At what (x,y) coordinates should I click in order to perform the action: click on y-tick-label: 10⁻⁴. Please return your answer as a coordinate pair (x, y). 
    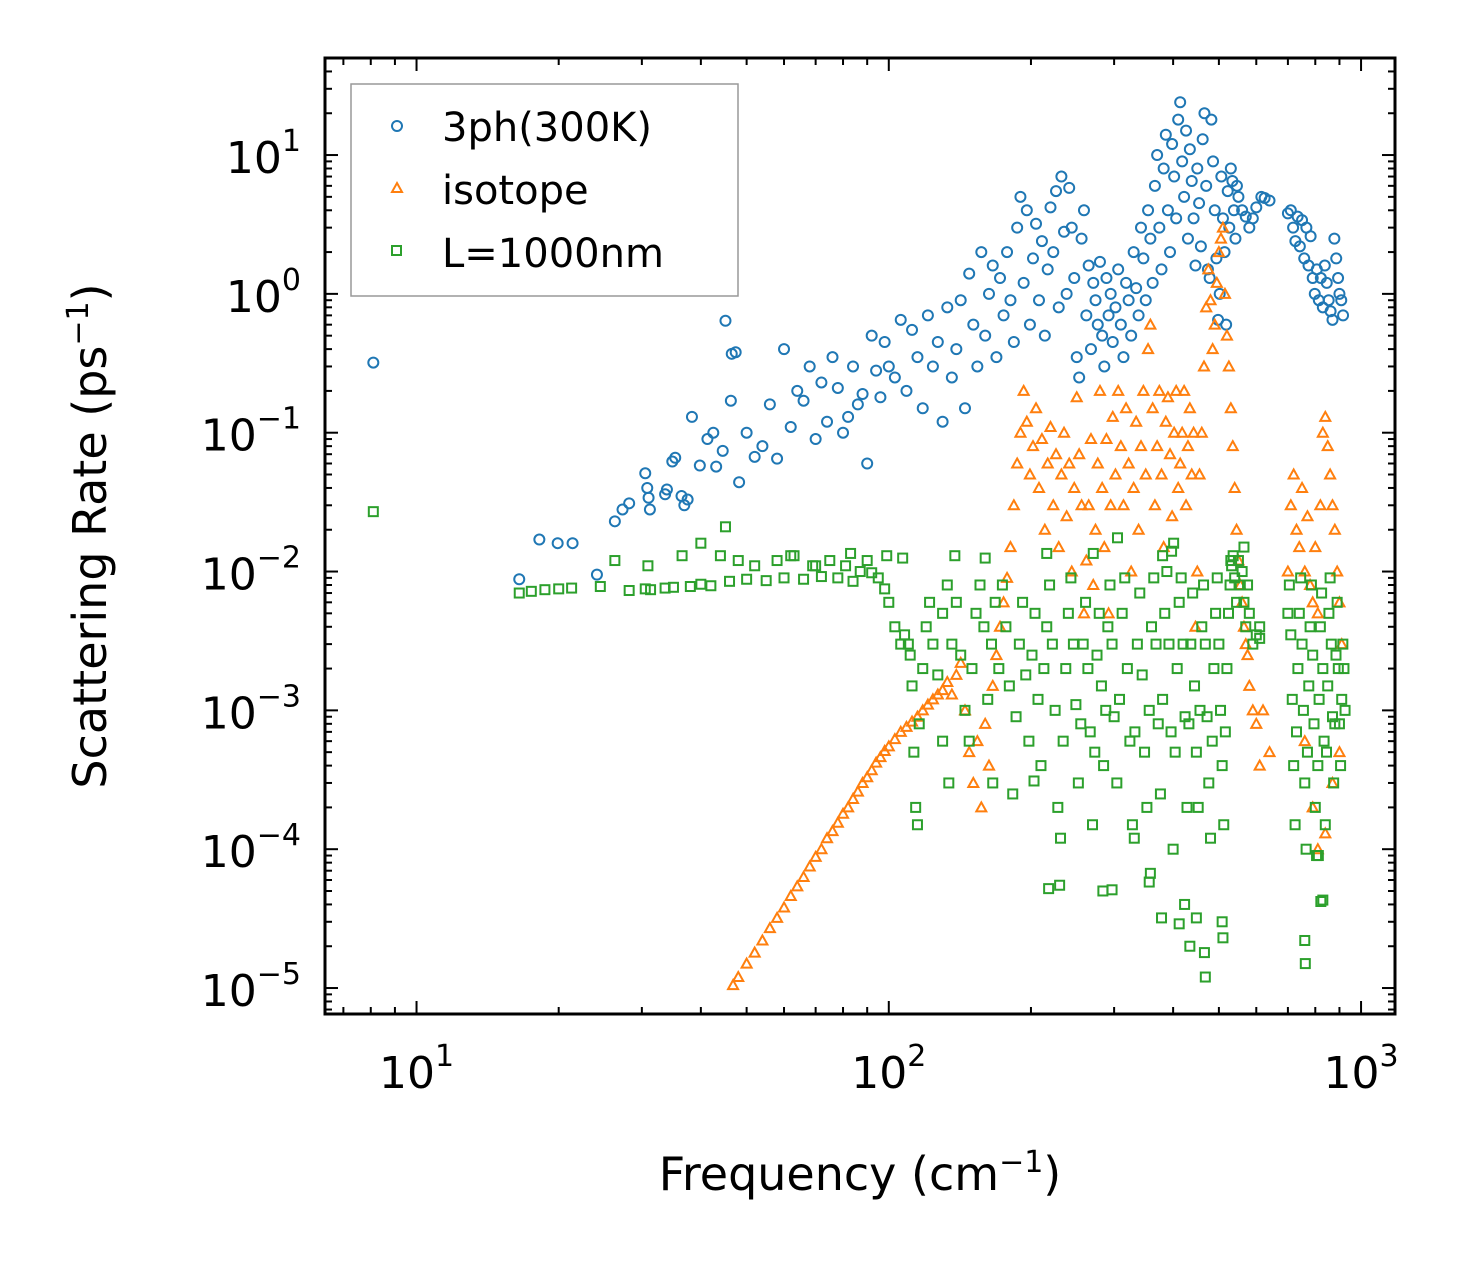
    Looking at the image, I should click on (251, 848).